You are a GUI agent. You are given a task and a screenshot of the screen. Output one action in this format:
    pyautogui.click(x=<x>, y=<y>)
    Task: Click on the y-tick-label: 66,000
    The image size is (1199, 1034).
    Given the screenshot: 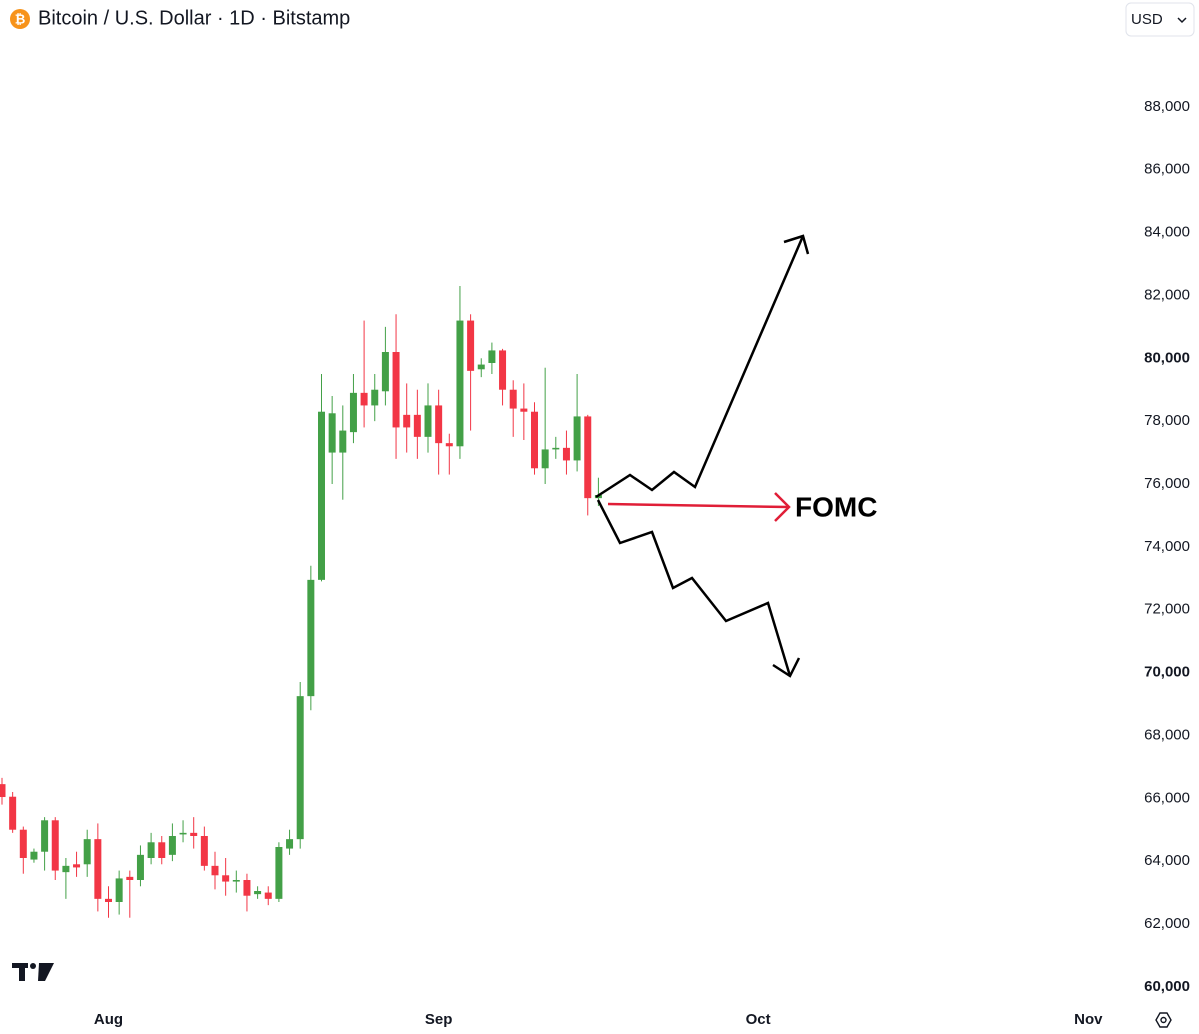 What is the action you would take?
    pyautogui.click(x=1167, y=797)
    